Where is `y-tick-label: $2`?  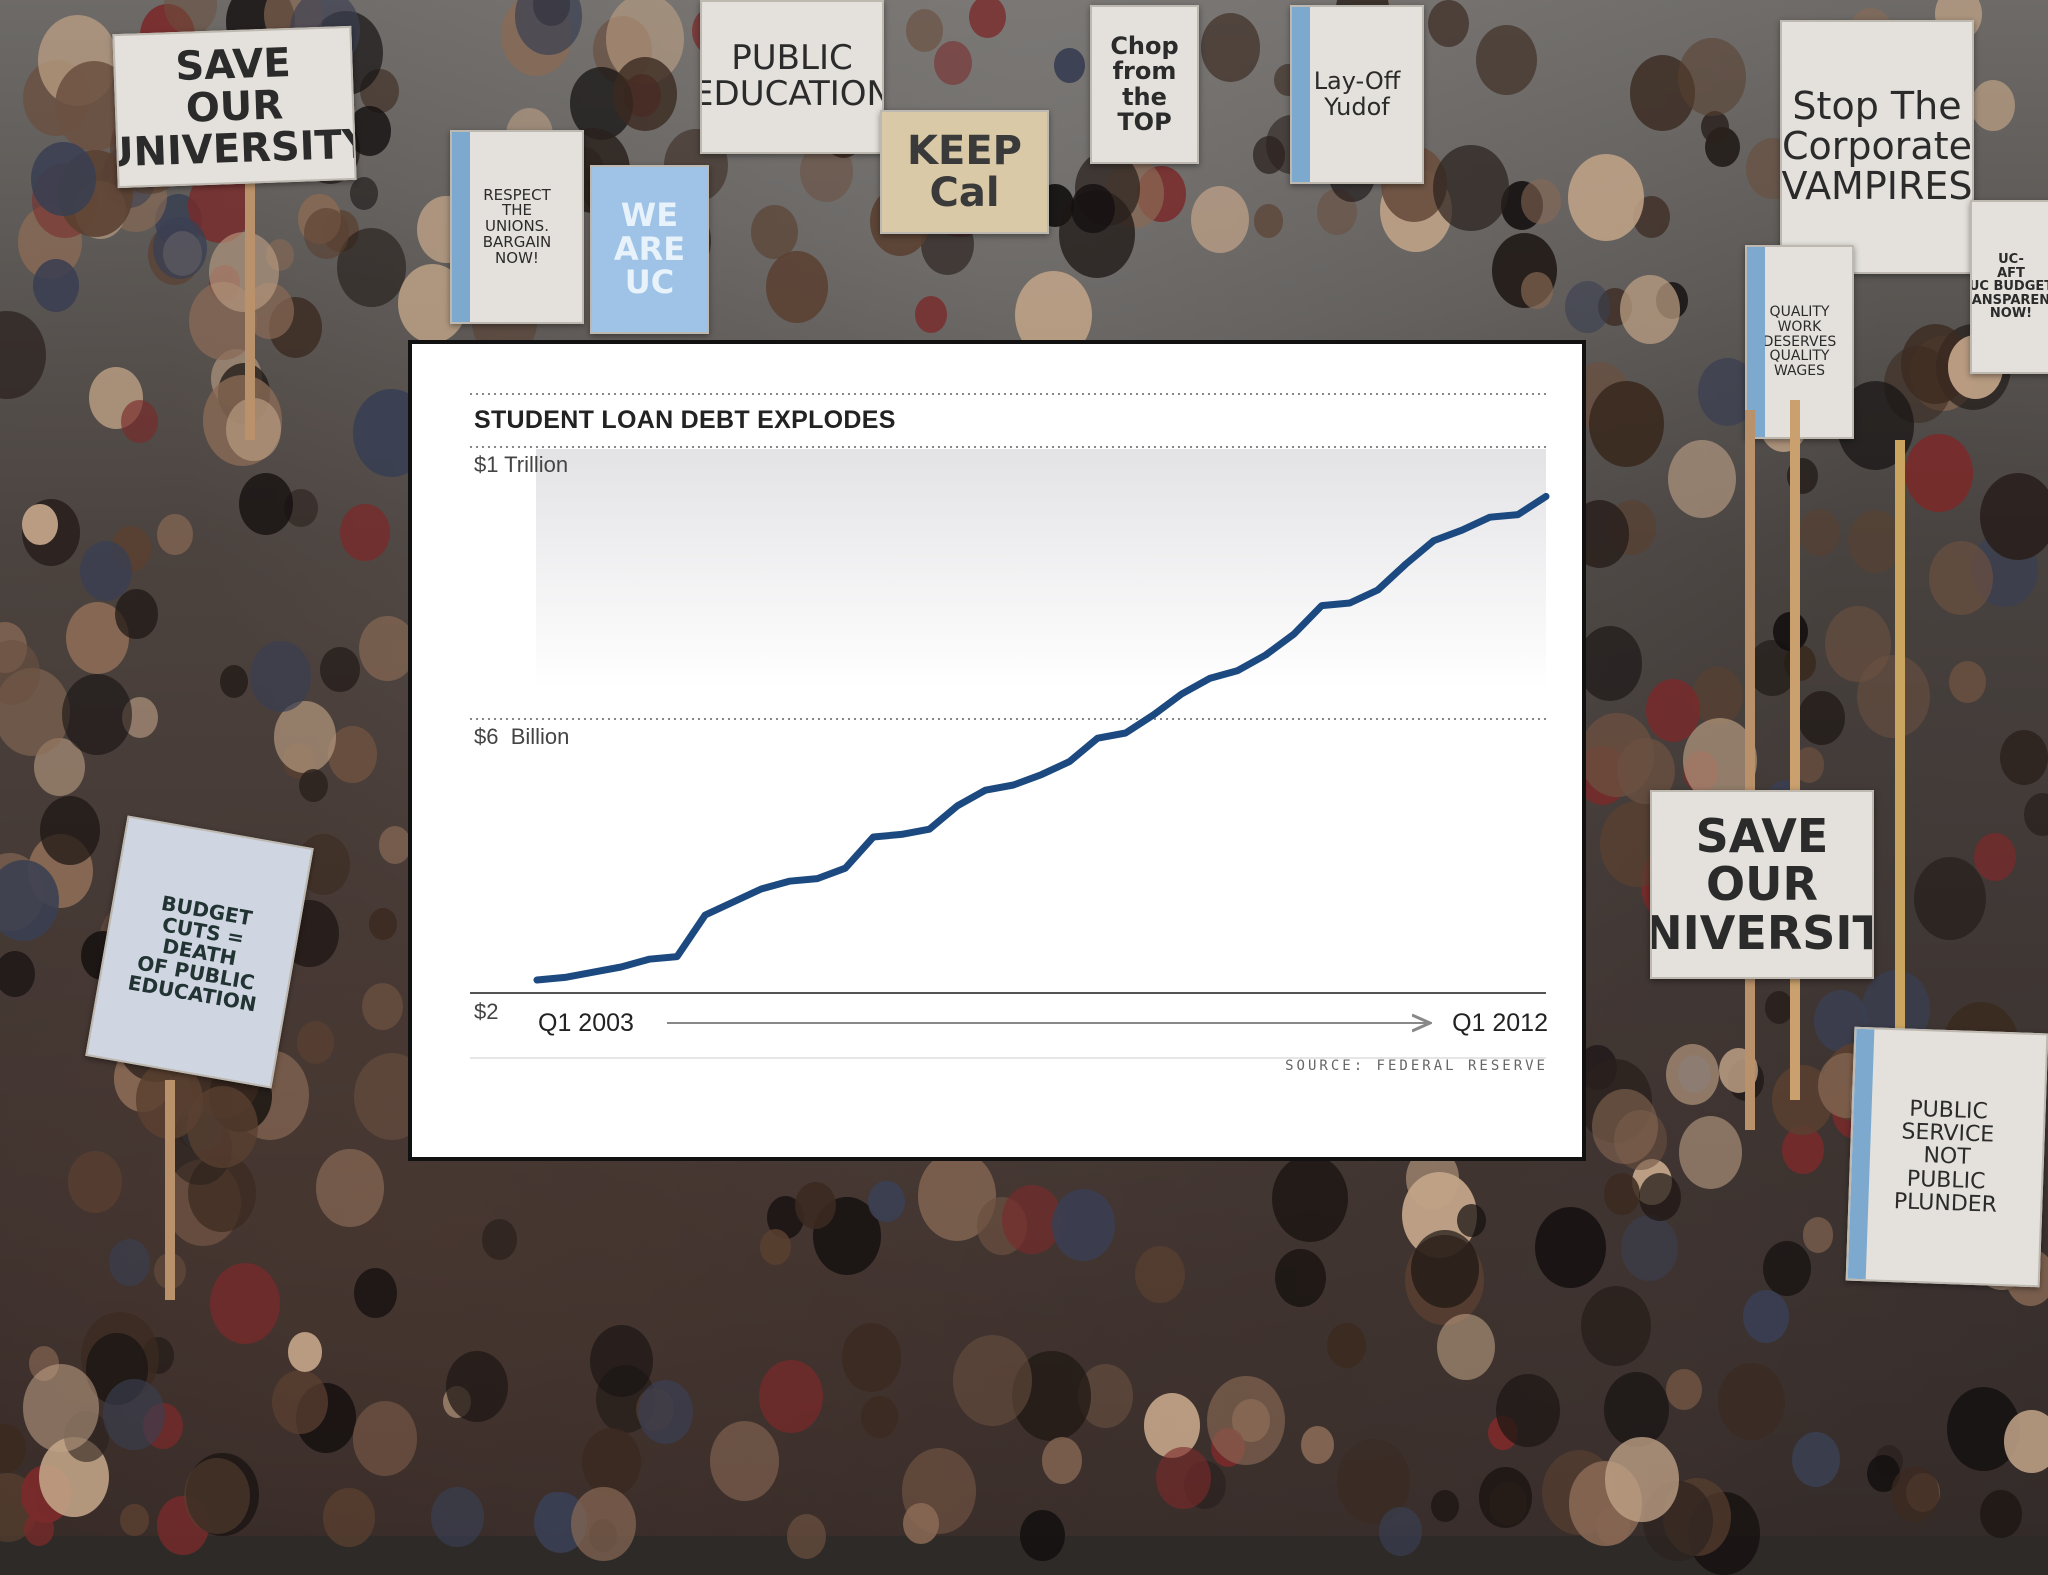
y-tick-label: $2 is located at coordinates (486, 1012).